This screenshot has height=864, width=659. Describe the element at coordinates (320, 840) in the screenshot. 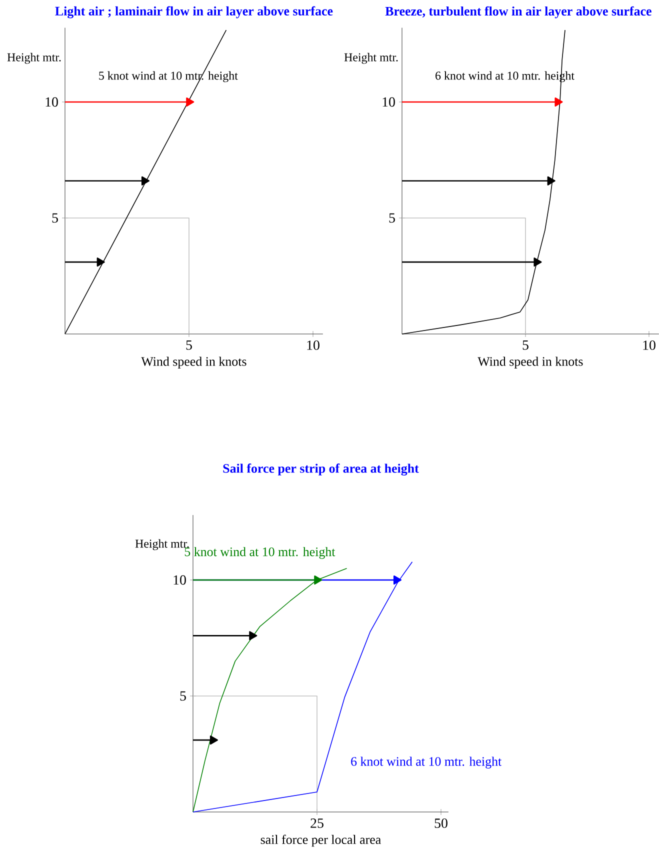

I see `x-axis-title: sail force per local area` at that location.